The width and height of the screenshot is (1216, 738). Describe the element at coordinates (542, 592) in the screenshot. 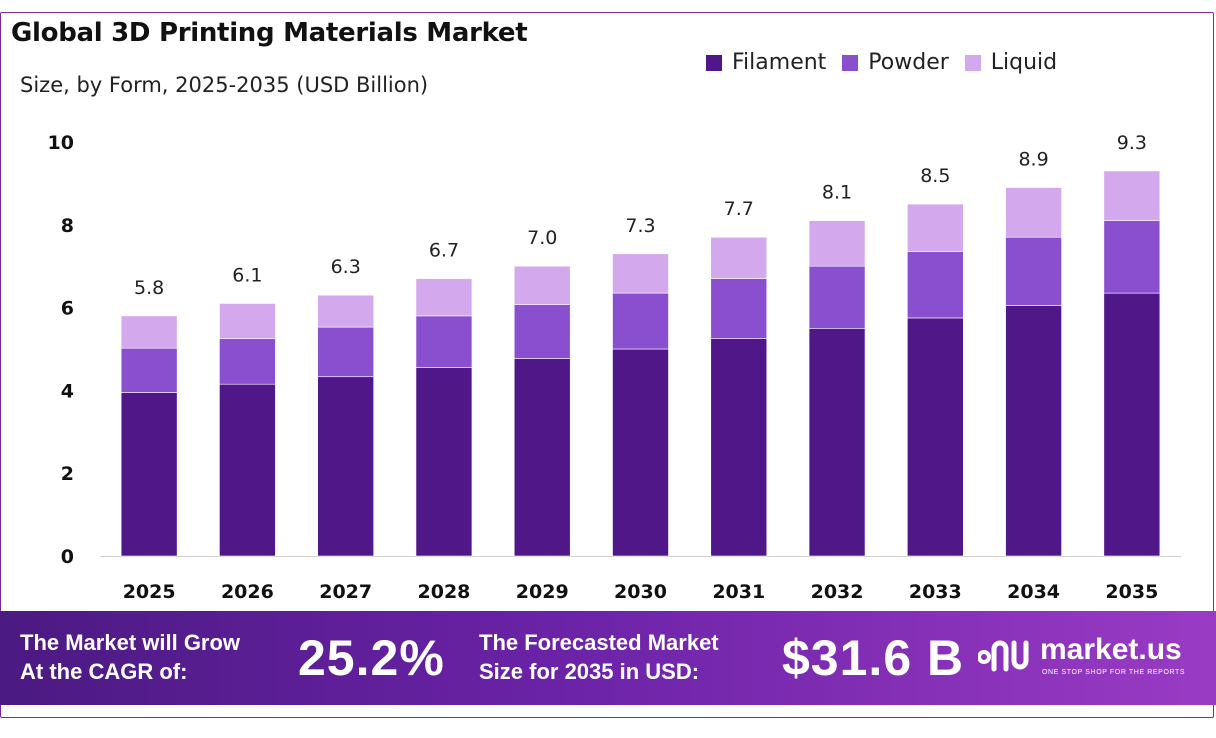

I see `x-tick-label: 2029` at that location.